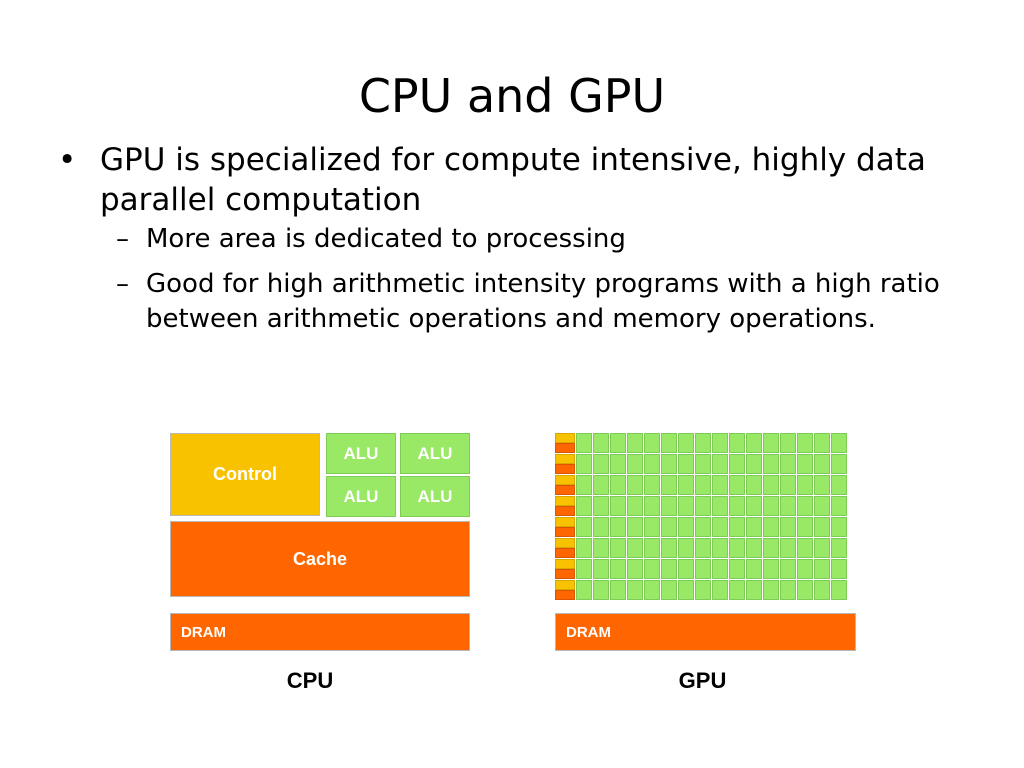  What do you see at coordinates (702, 680) in the screenshot?
I see `gpu-caption: GPU` at bounding box center [702, 680].